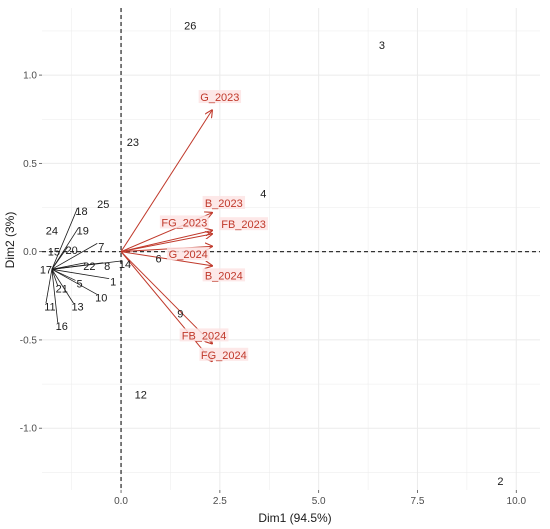 The width and height of the screenshot is (550, 529). I want to click on y-tick-label: 0.0, so click(30, 252).